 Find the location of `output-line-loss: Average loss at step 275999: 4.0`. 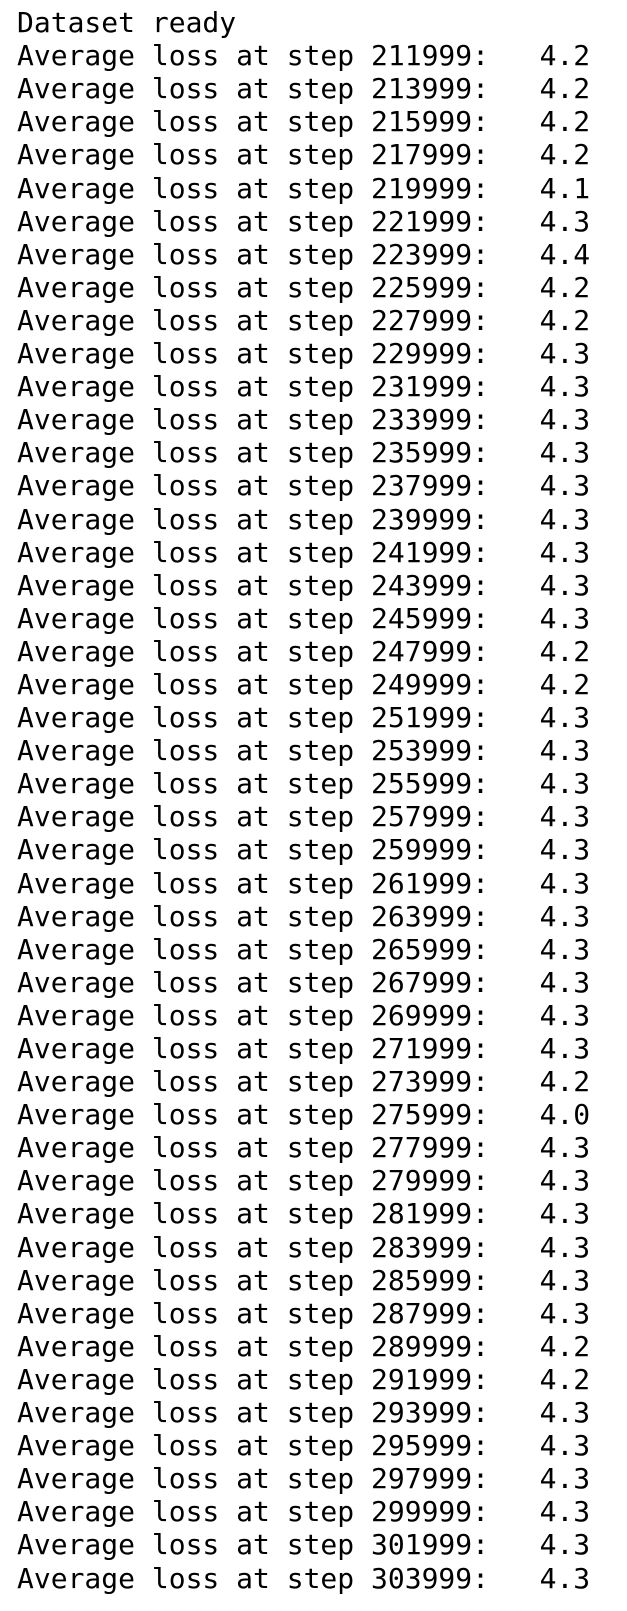

output-line-loss: Average loss at step 275999: 4.0 is located at coordinates (304, 1115).